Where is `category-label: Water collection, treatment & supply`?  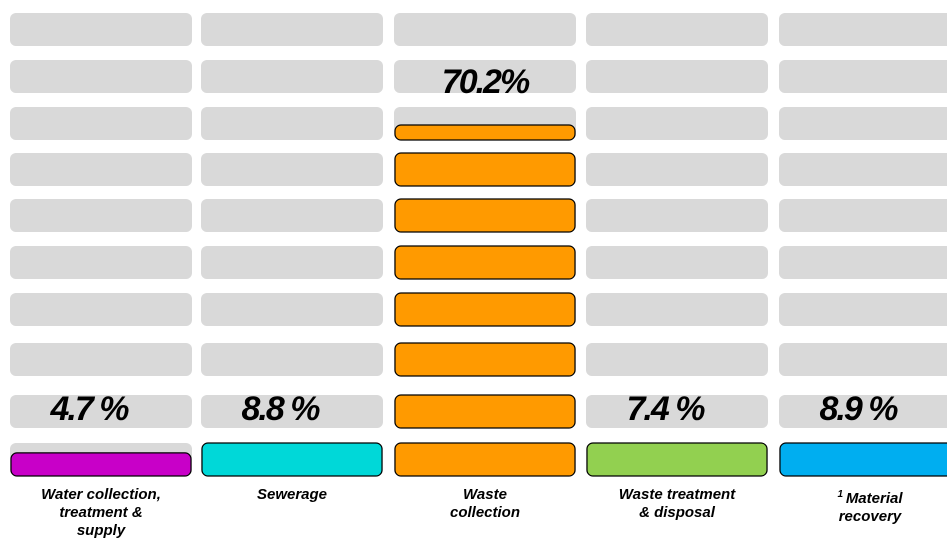
category-label: Water collection, treatment & supply is located at coordinates (101, 512).